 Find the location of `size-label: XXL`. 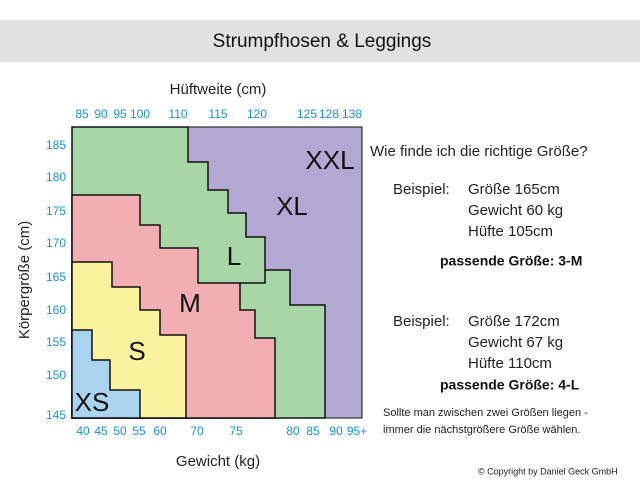

size-label: XXL is located at coordinates (329, 160).